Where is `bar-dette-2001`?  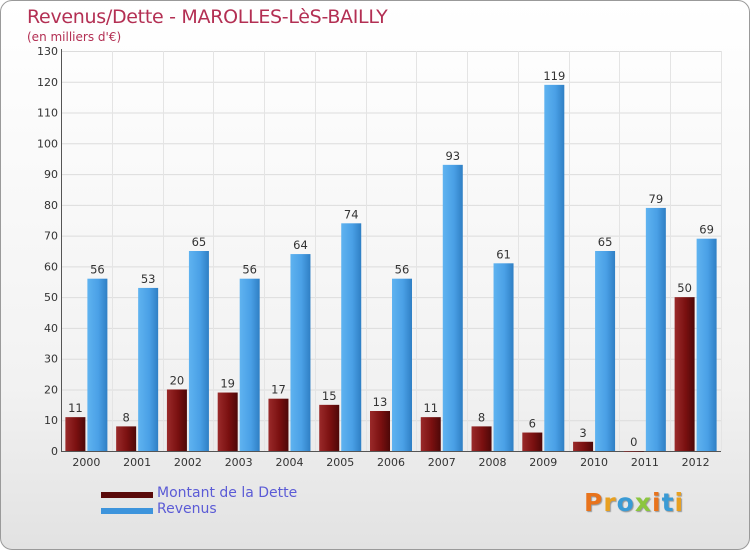 bar-dette-2001 is located at coordinates (126, 438).